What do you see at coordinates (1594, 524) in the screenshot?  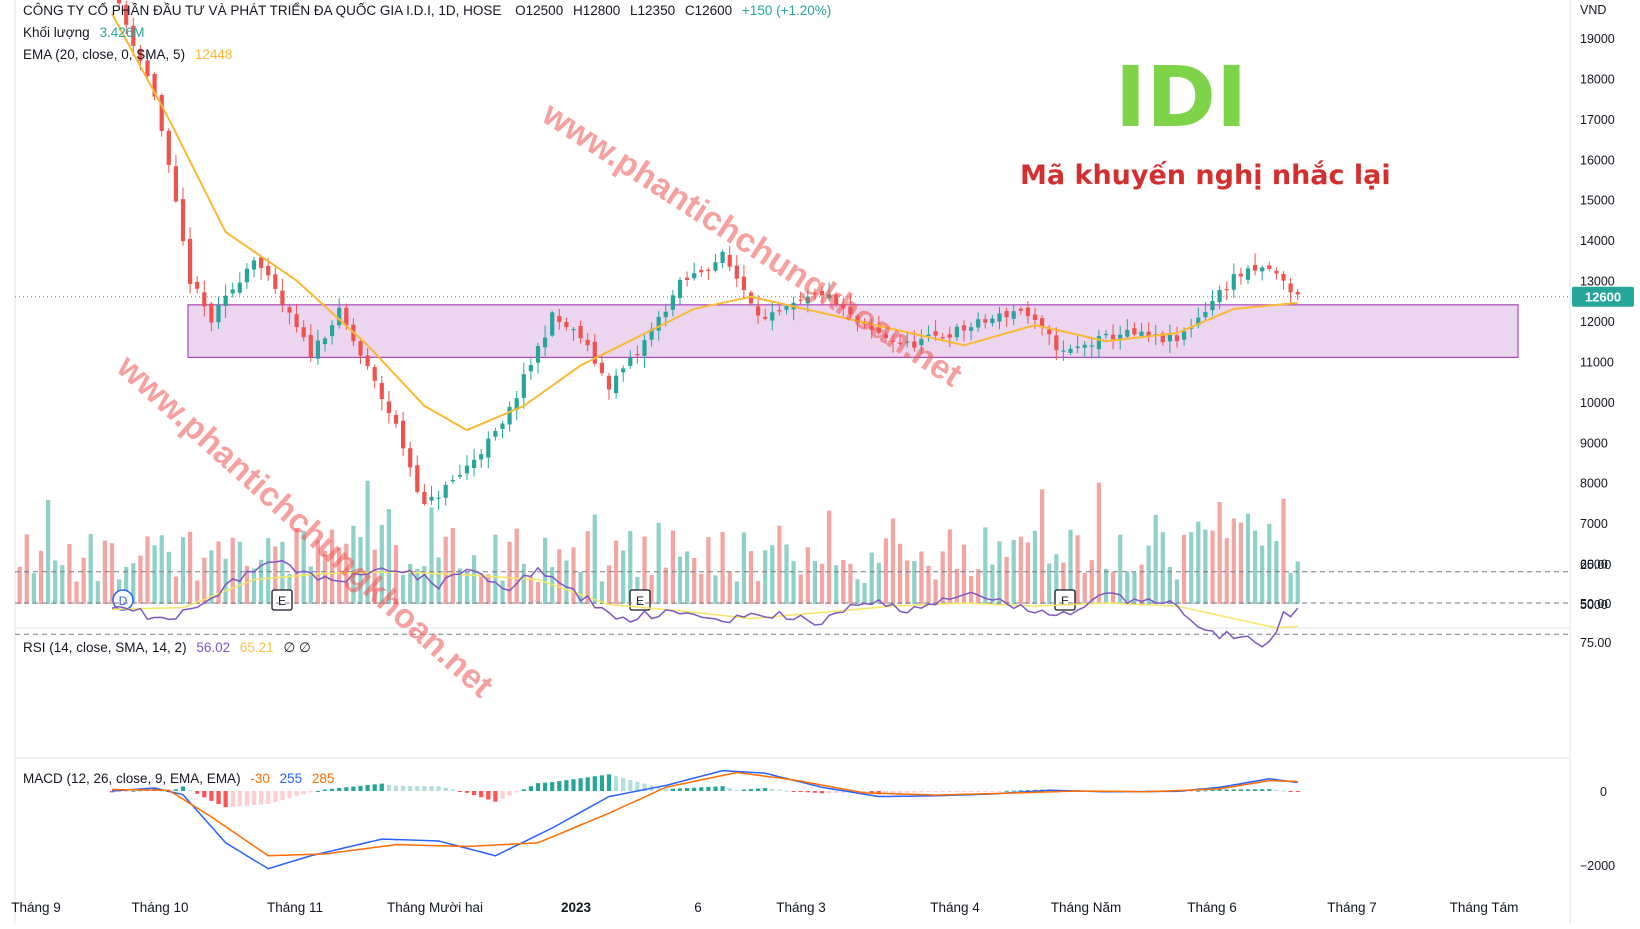 I see `price-tick-label: 7000` at bounding box center [1594, 524].